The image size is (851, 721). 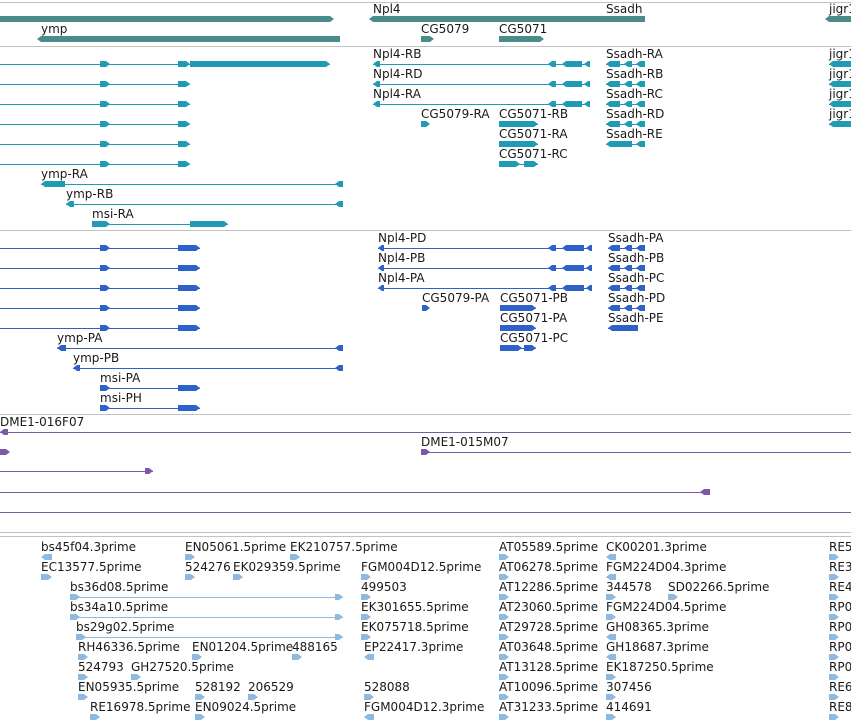 What do you see at coordinates (487, 12) in the screenshot?
I see `gene-npl4: Npl4` at bounding box center [487, 12].